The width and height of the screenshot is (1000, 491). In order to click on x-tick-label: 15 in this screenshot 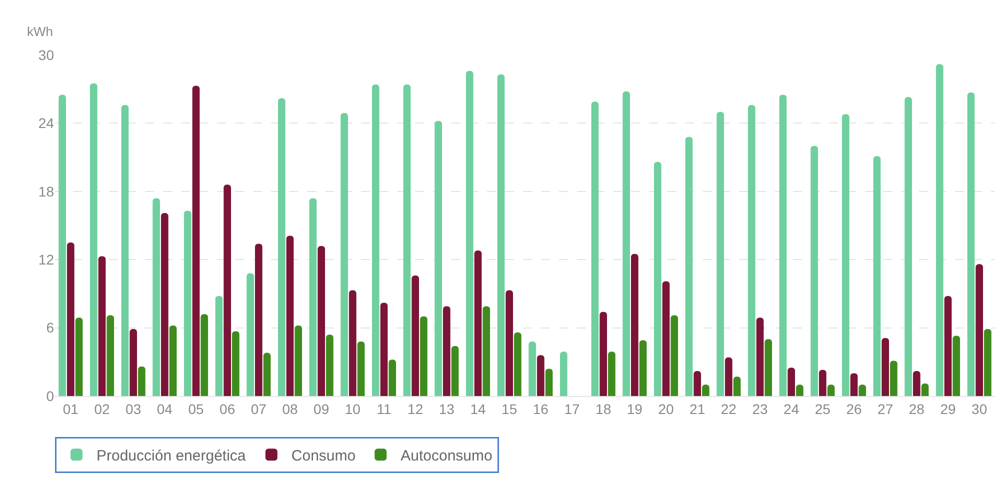, I will do `click(510, 408)`.